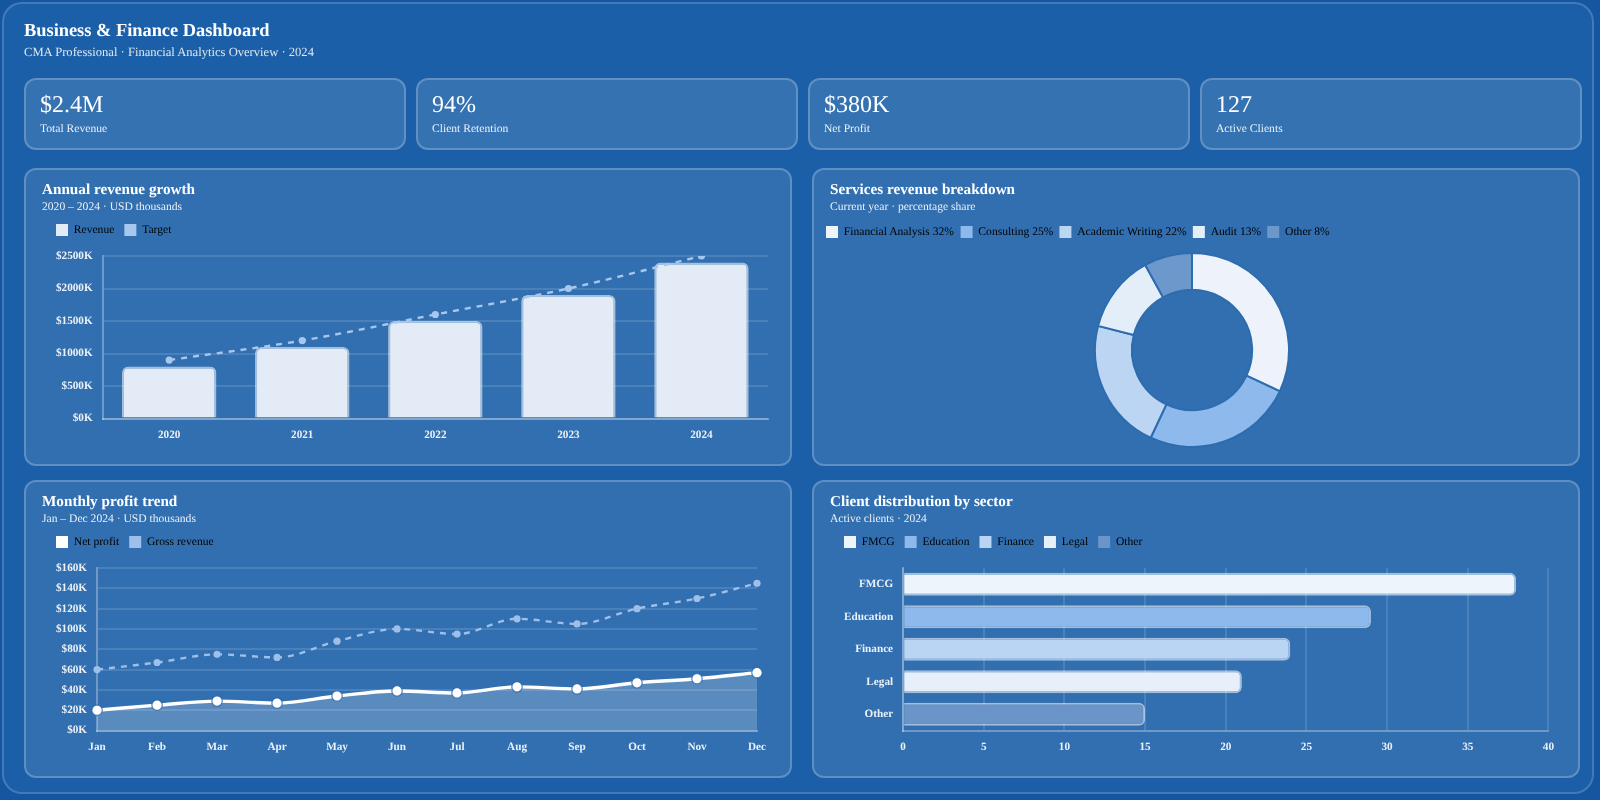 This screenshot has width=1600, height=800. What do you see at coordinates (1234, 105) in the screenshot?
I see `text: 127` at bounding box center [1234, 105].